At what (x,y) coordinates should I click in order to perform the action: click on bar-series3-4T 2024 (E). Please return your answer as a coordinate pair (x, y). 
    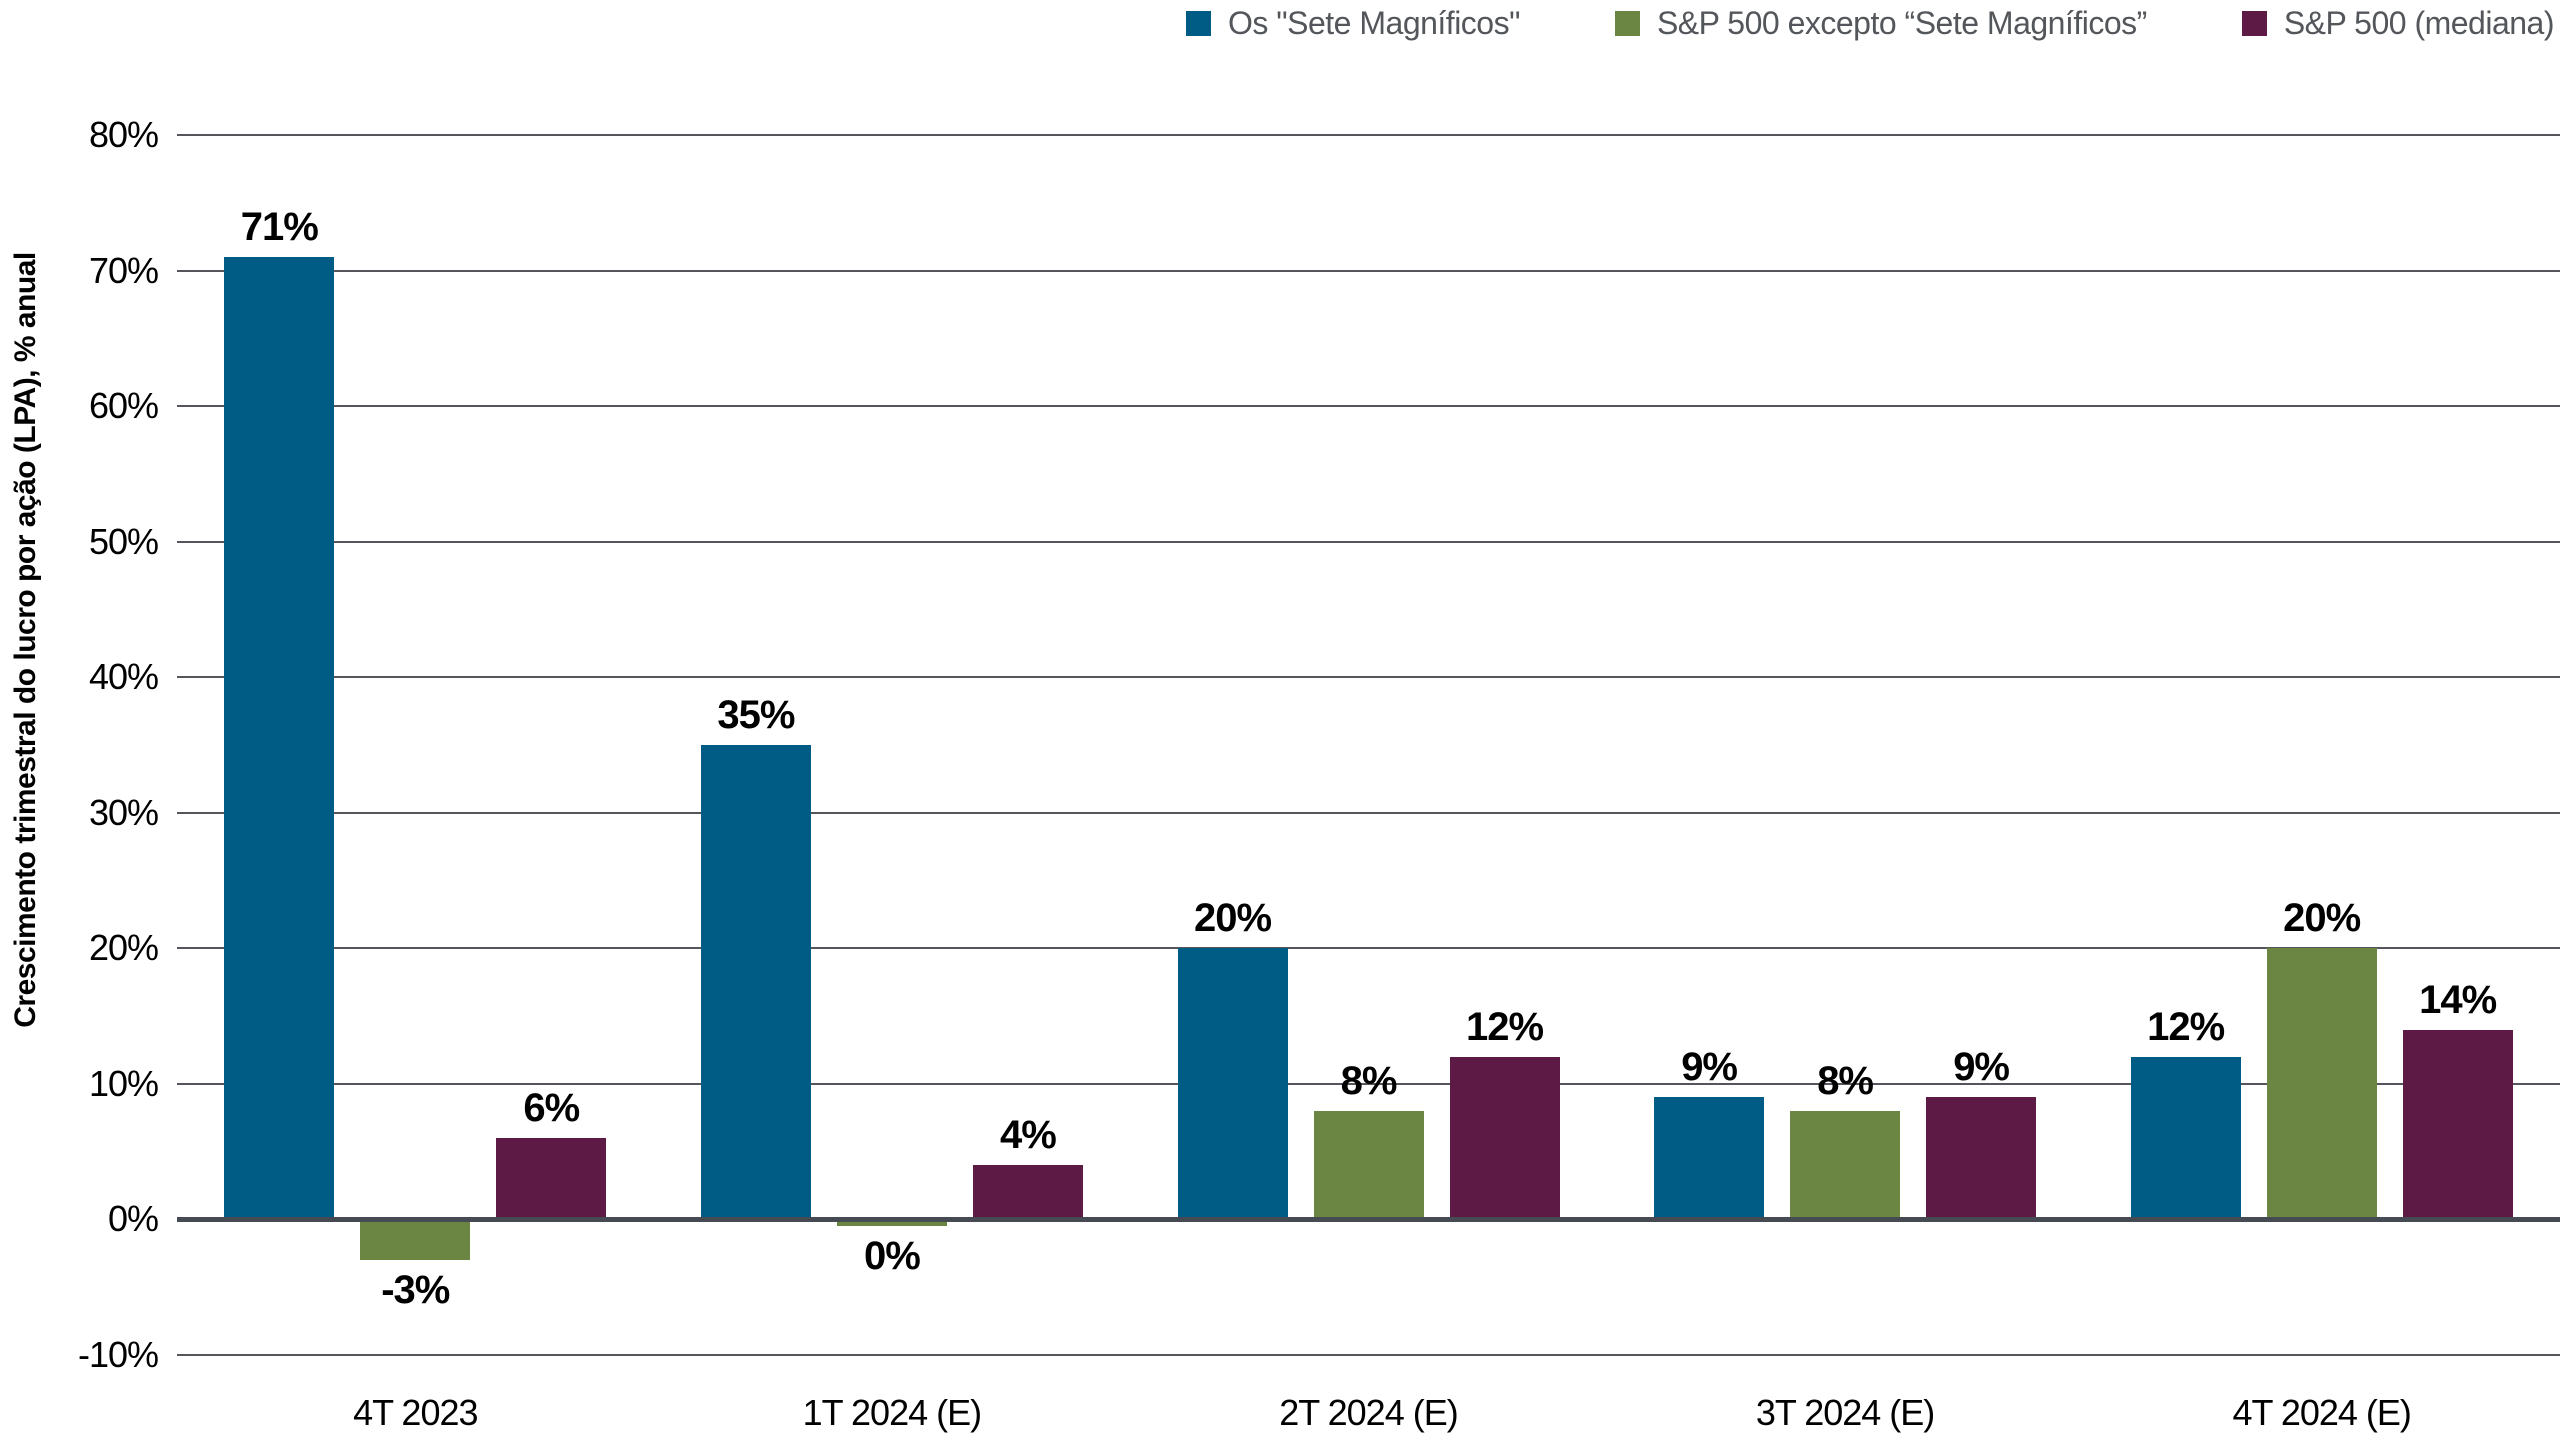
    Looking at the image, I should click on (2457, 1124).